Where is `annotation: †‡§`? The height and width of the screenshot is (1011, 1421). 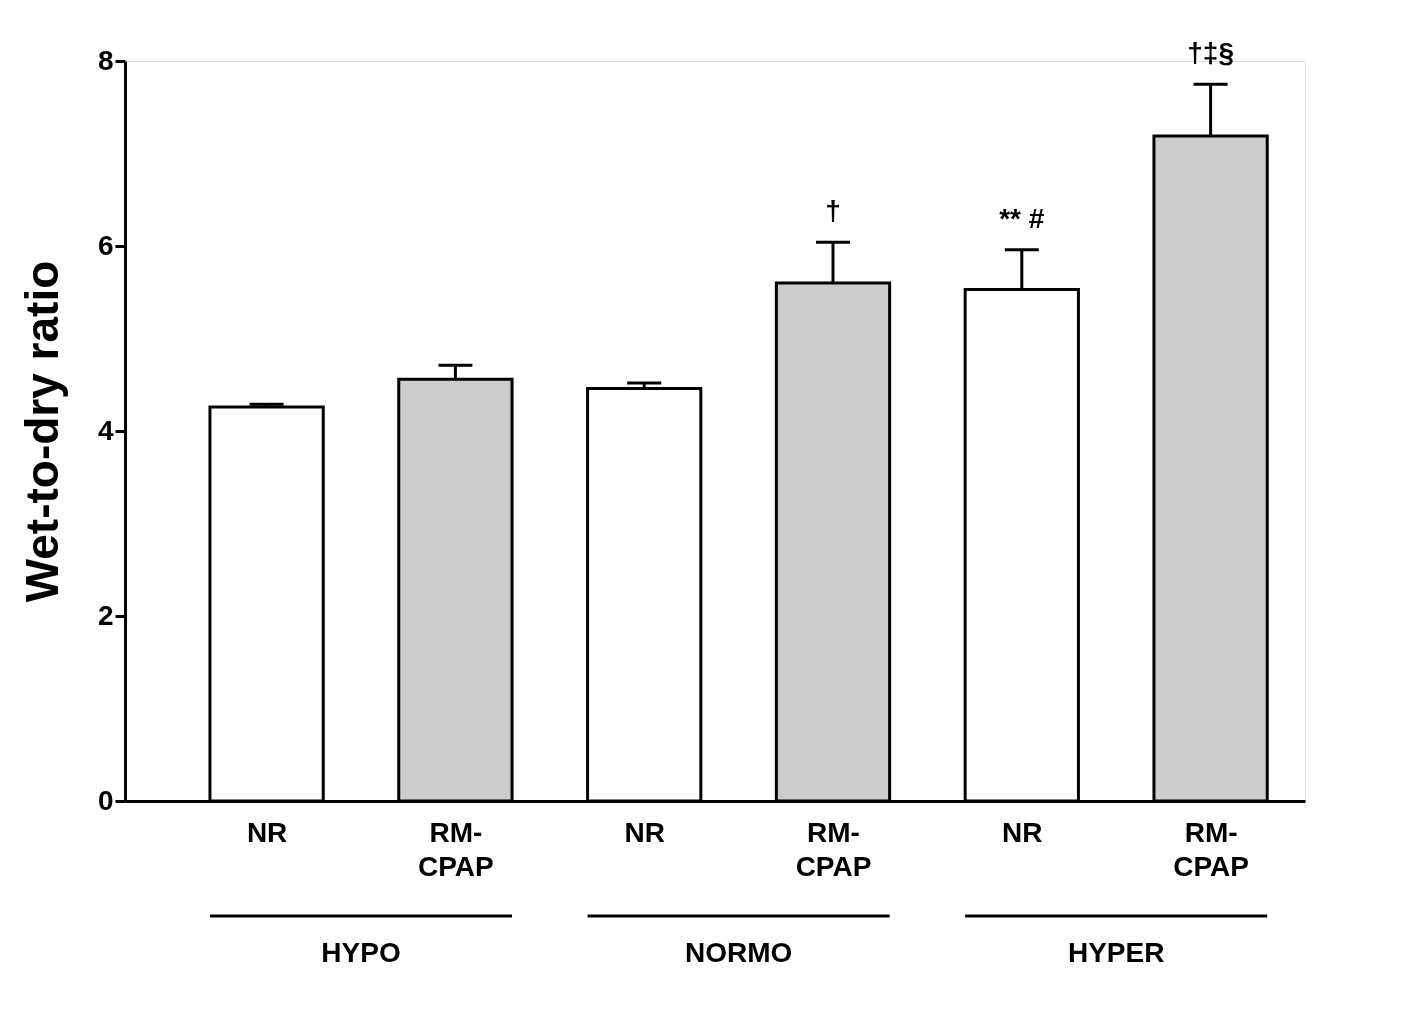
annotation: †‡§ is located at coordinates (1210, 53).